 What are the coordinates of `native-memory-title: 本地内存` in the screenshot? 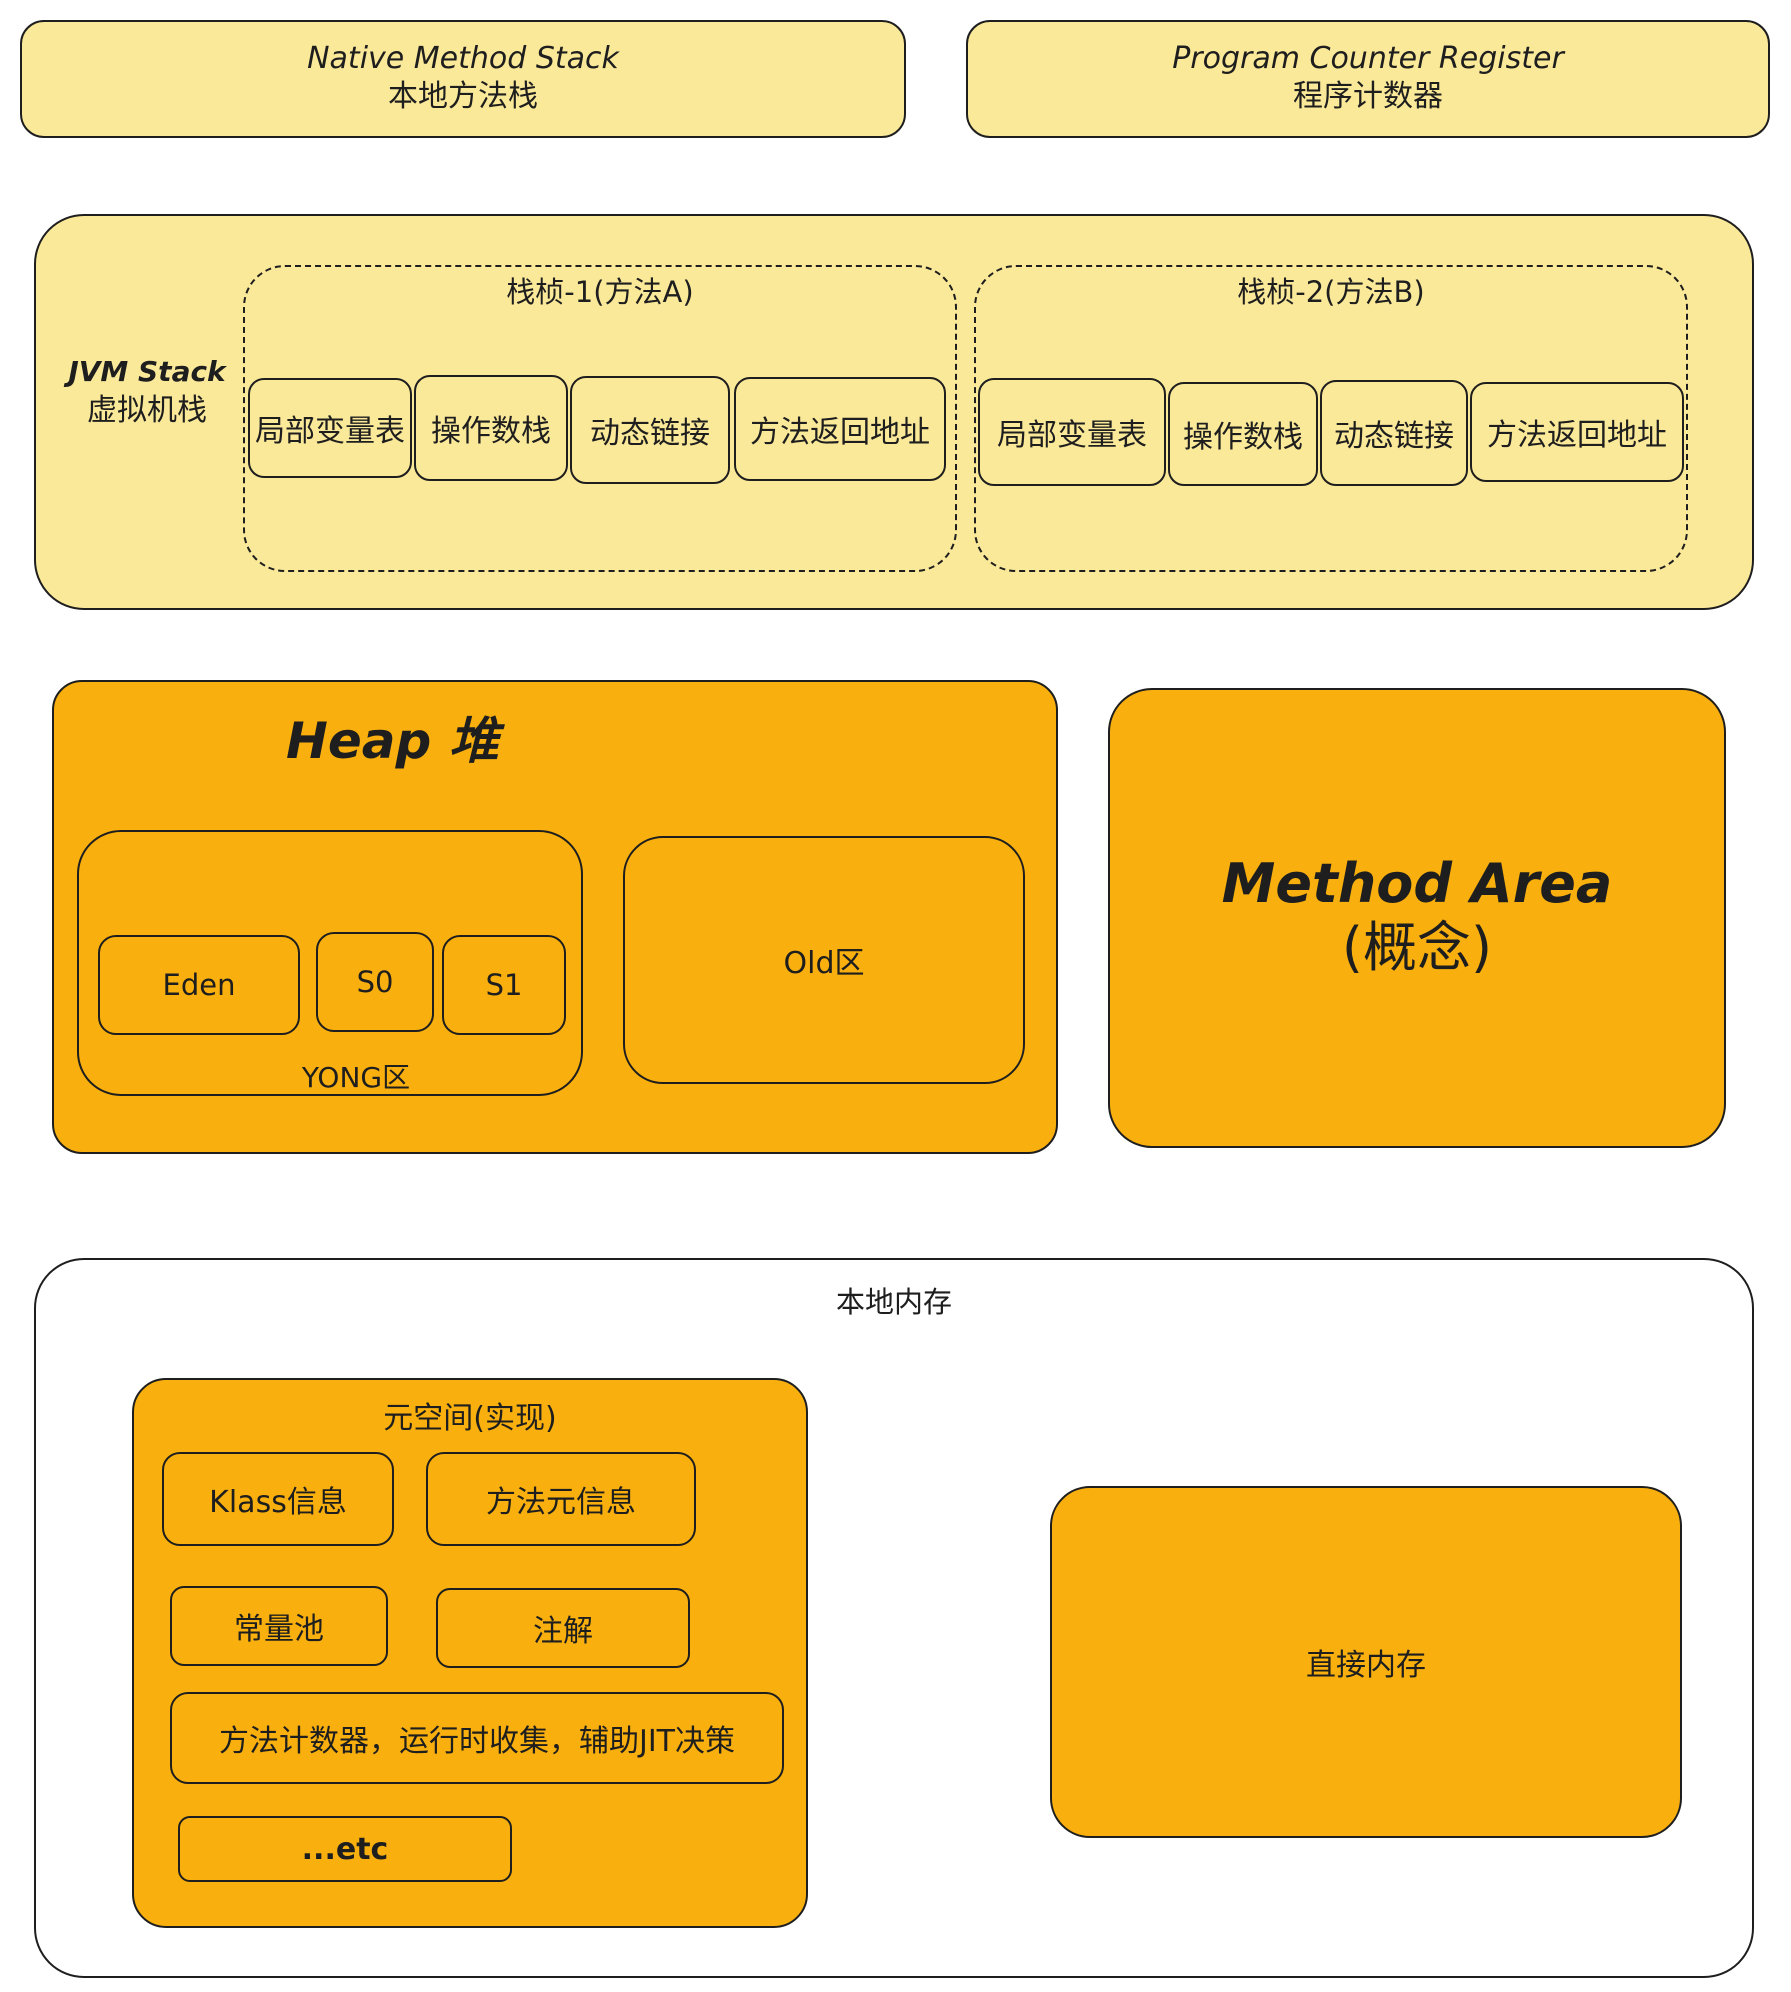 It's located at (893, 1302).